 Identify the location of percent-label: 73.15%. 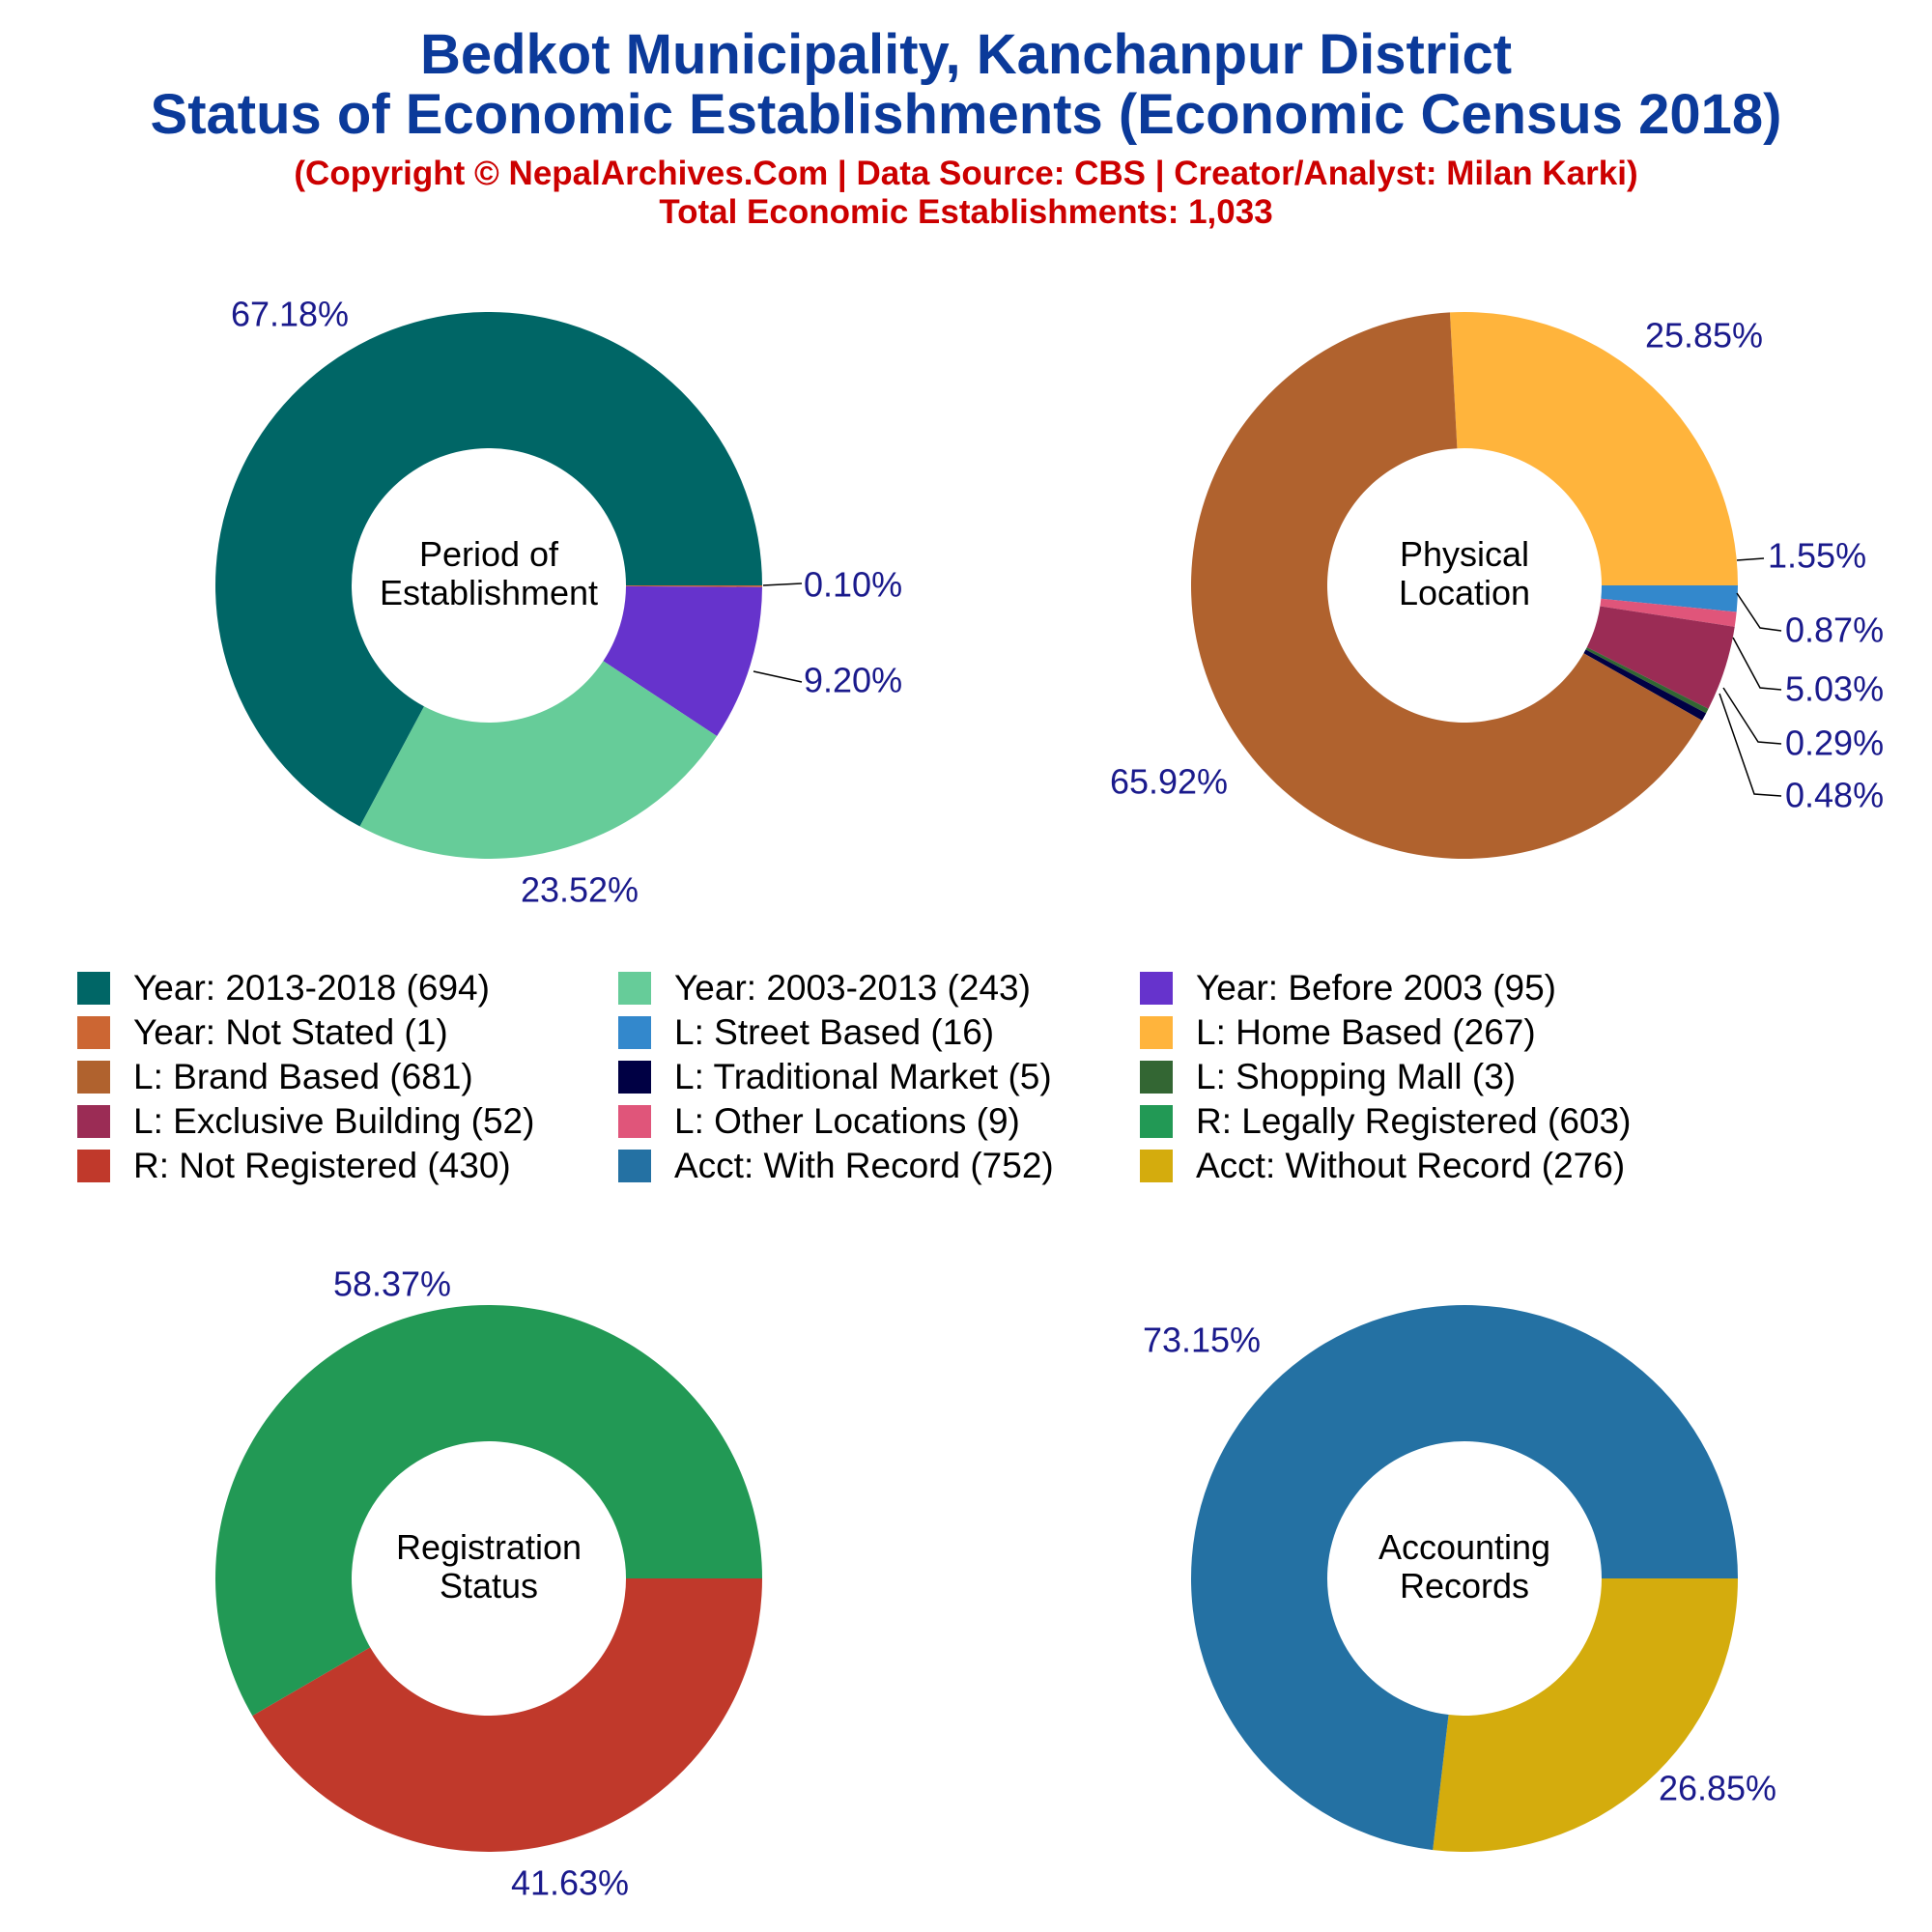
(1202, 1340).